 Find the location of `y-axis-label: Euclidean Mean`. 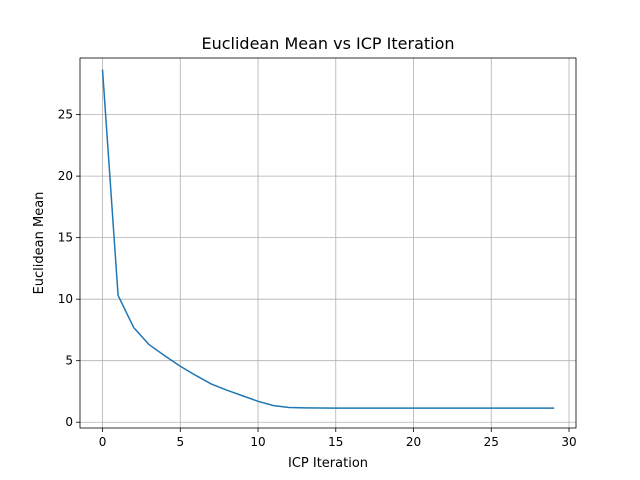

y-axis-label: Euclidean Mean is located at coordinates (39, 243).